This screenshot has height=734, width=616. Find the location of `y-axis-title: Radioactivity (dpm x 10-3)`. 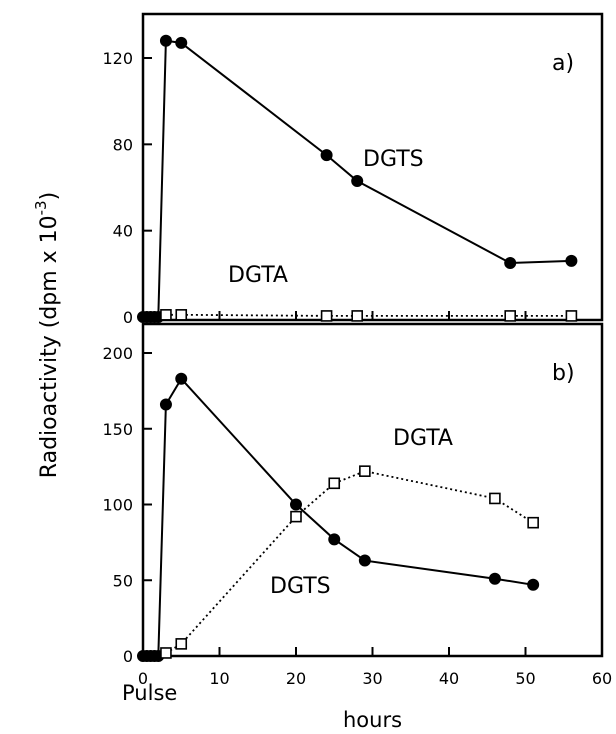

y-axis-title: Radioactivity (dpm x 10-3) is located at coordinates (47, 335).